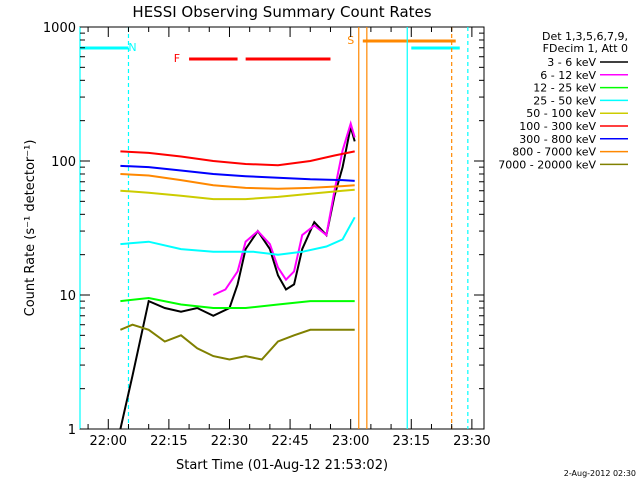  I want to click on flag-label: N, so click(132, 47).